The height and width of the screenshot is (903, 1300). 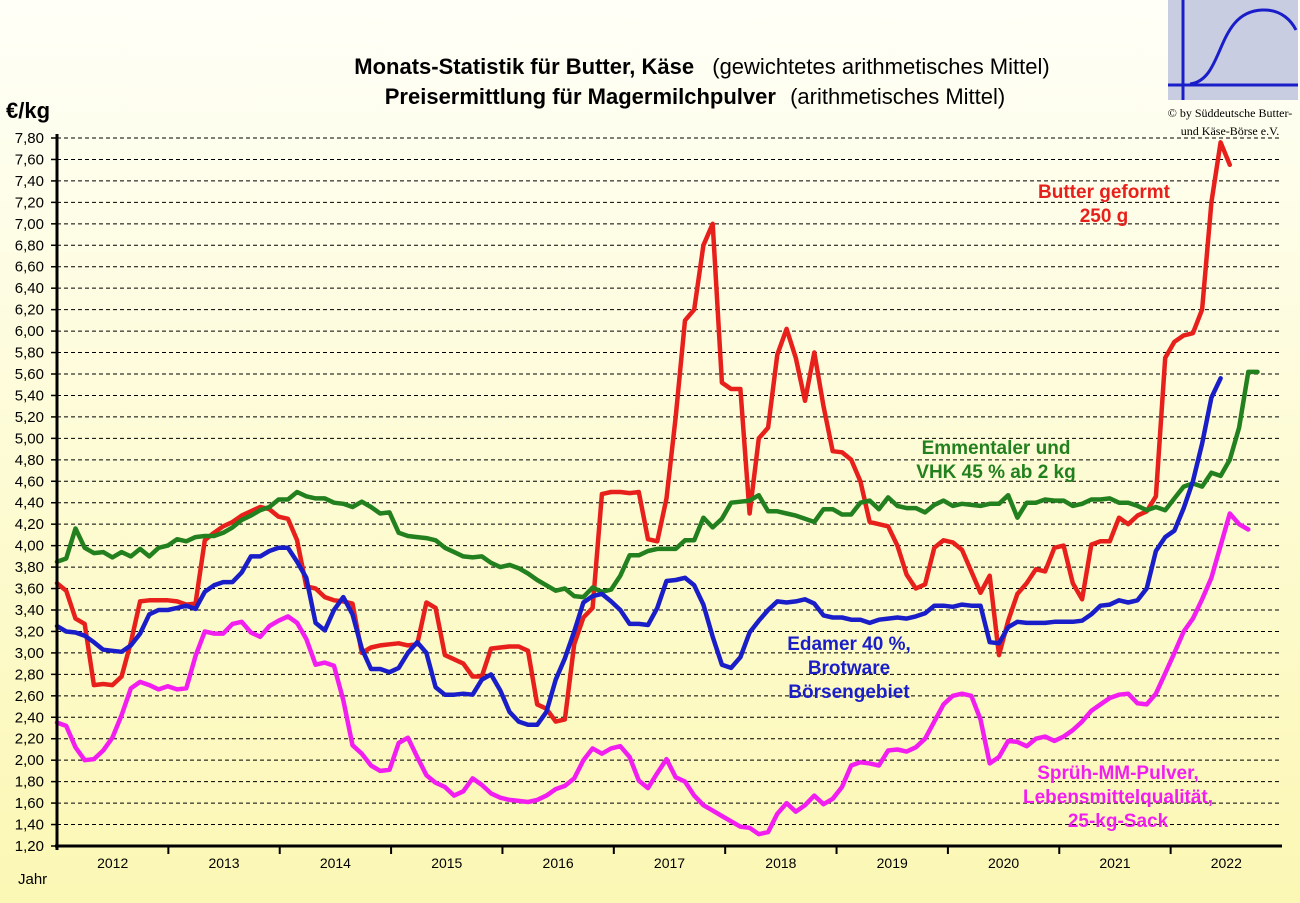 I want to click on y-tick-label: 5,60, so click(x=29, y=374).